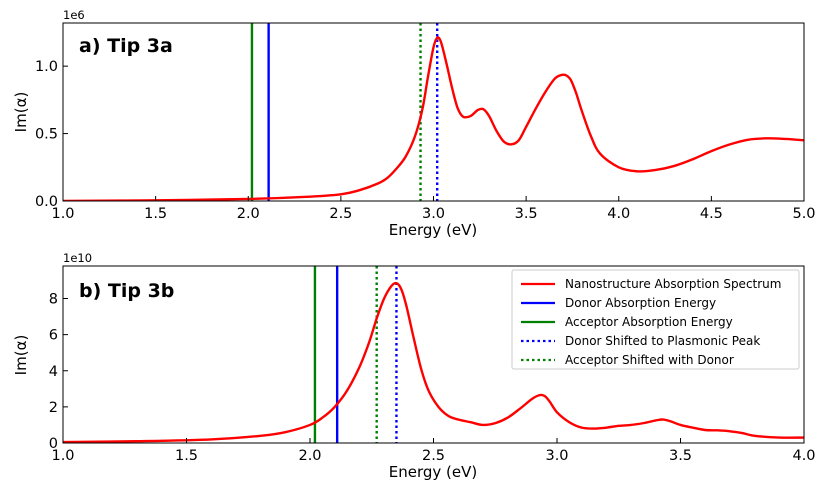 This screenshot has width=830, height=498. I want to click on legend-entry: Acceptor Shifted with Donor, so click(627, 360).